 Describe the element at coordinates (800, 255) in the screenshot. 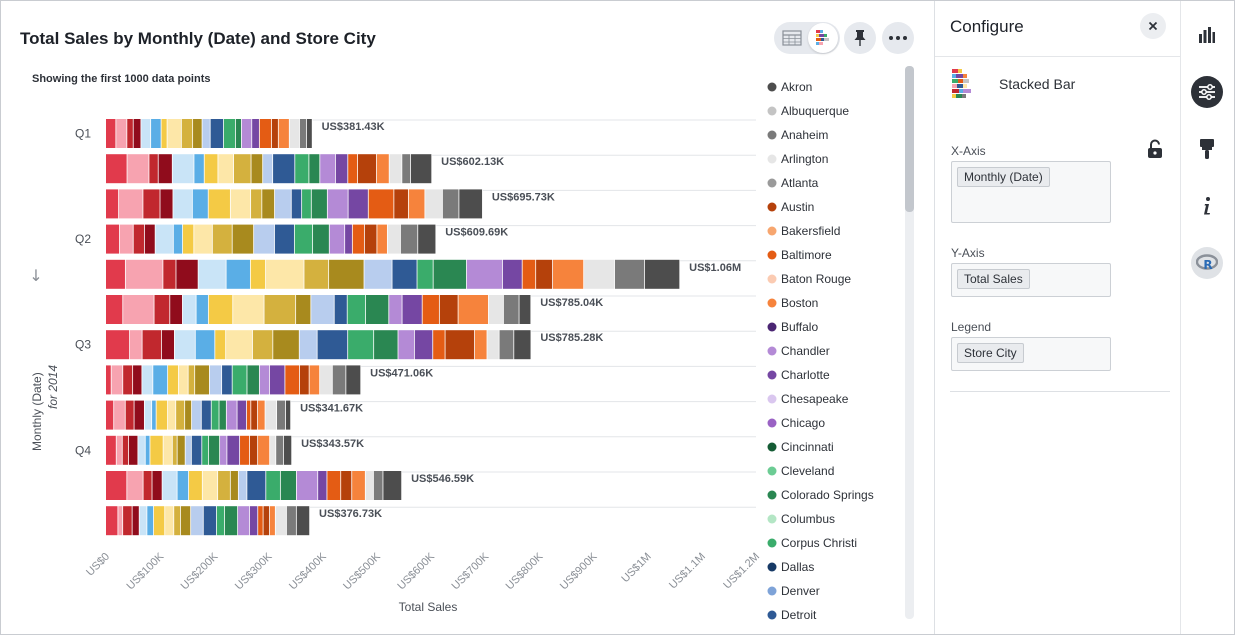

I see `legend-item: Baltimore` at that location.